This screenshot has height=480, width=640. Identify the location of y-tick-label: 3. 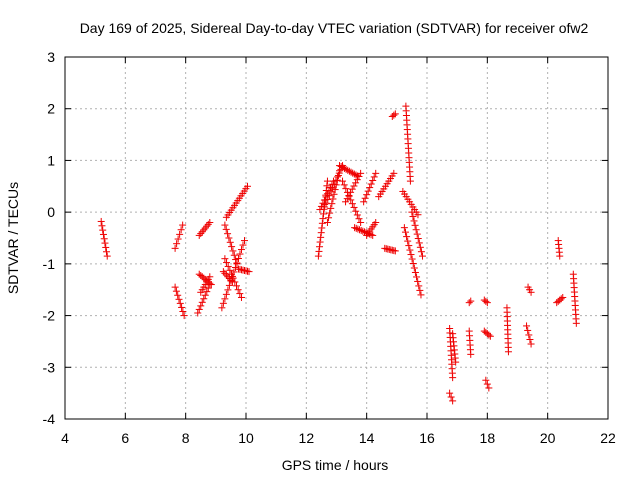
(51, 57).